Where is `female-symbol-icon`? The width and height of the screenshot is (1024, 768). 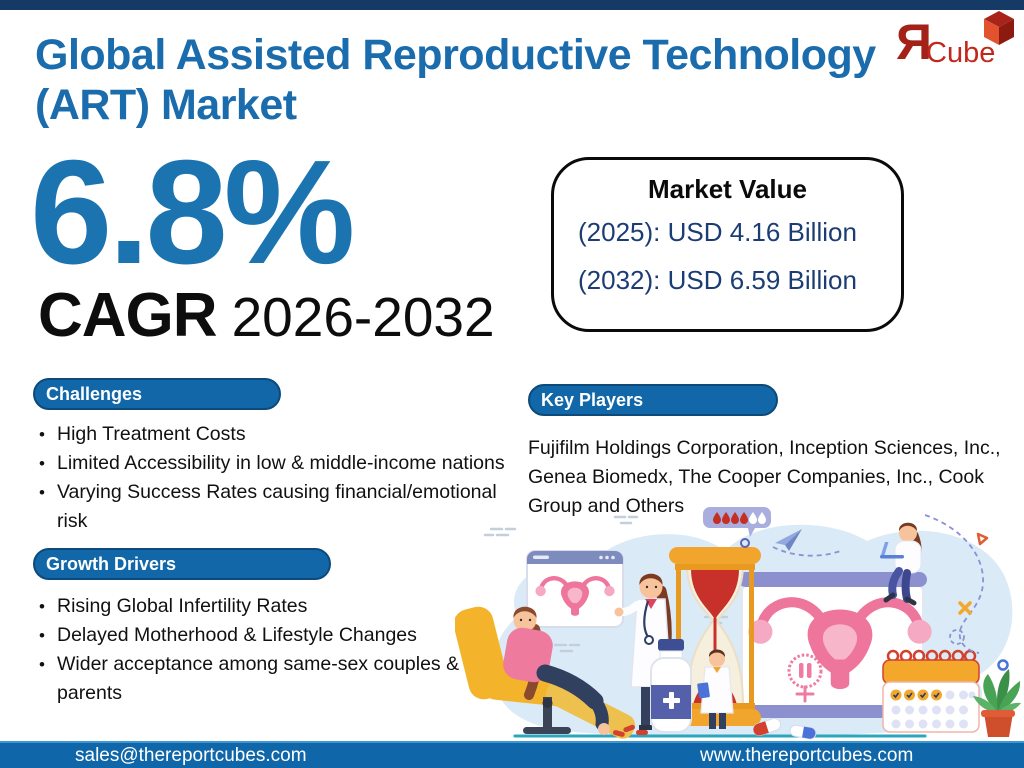 female-symbol-icon is located at coordinates (805, 678).